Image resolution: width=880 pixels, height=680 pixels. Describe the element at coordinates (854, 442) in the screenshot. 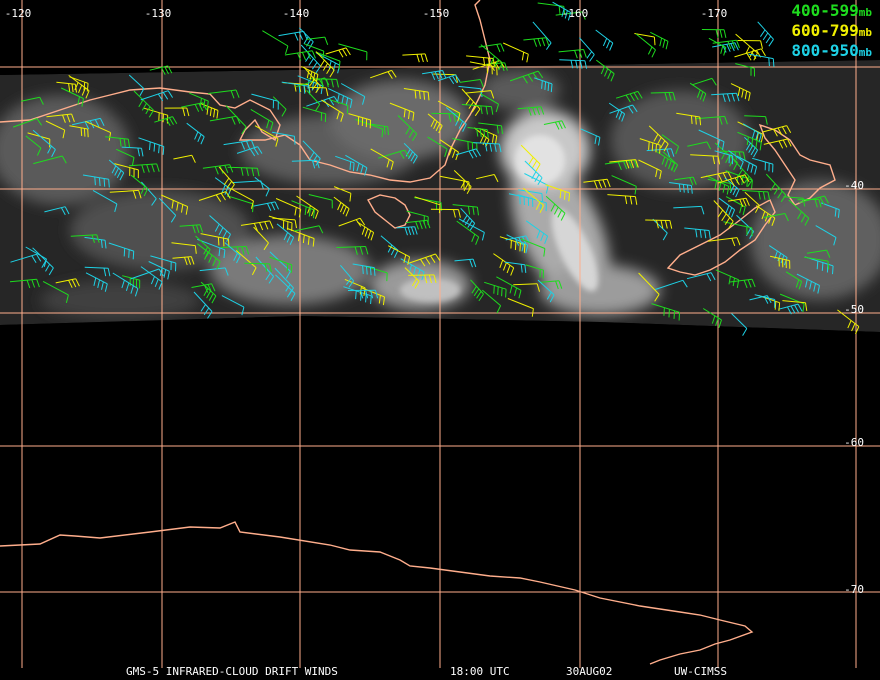

I see `lat-label: -60` at that location.